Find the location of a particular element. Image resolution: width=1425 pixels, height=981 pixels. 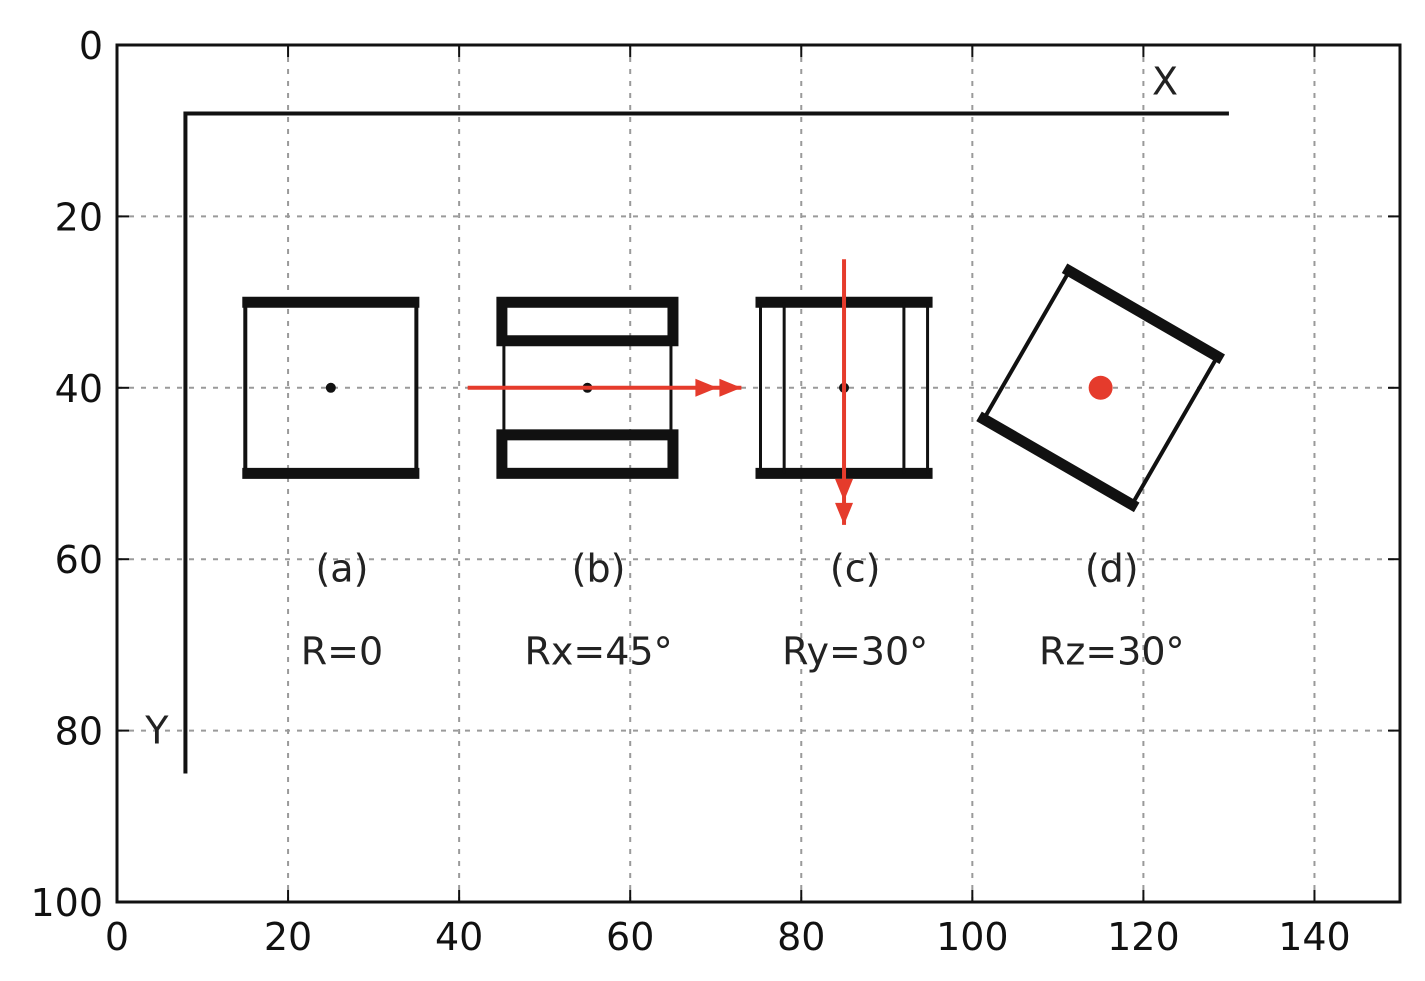

square-right-edge is located at coordinates (1175, 430).